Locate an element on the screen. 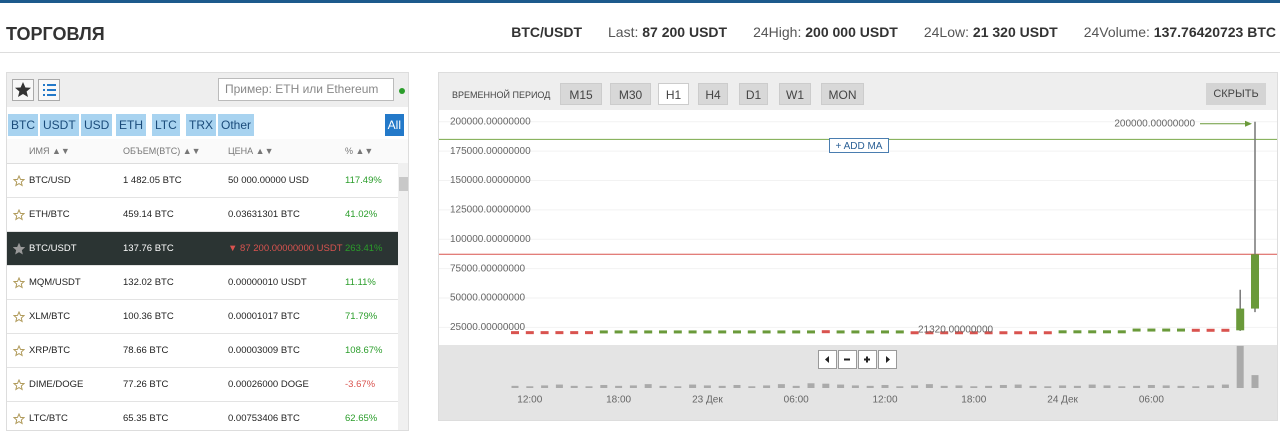 Image resolution: width=1280 pixels, height=431 pixels. period-button: H4 is located at coordinates (713, 94).